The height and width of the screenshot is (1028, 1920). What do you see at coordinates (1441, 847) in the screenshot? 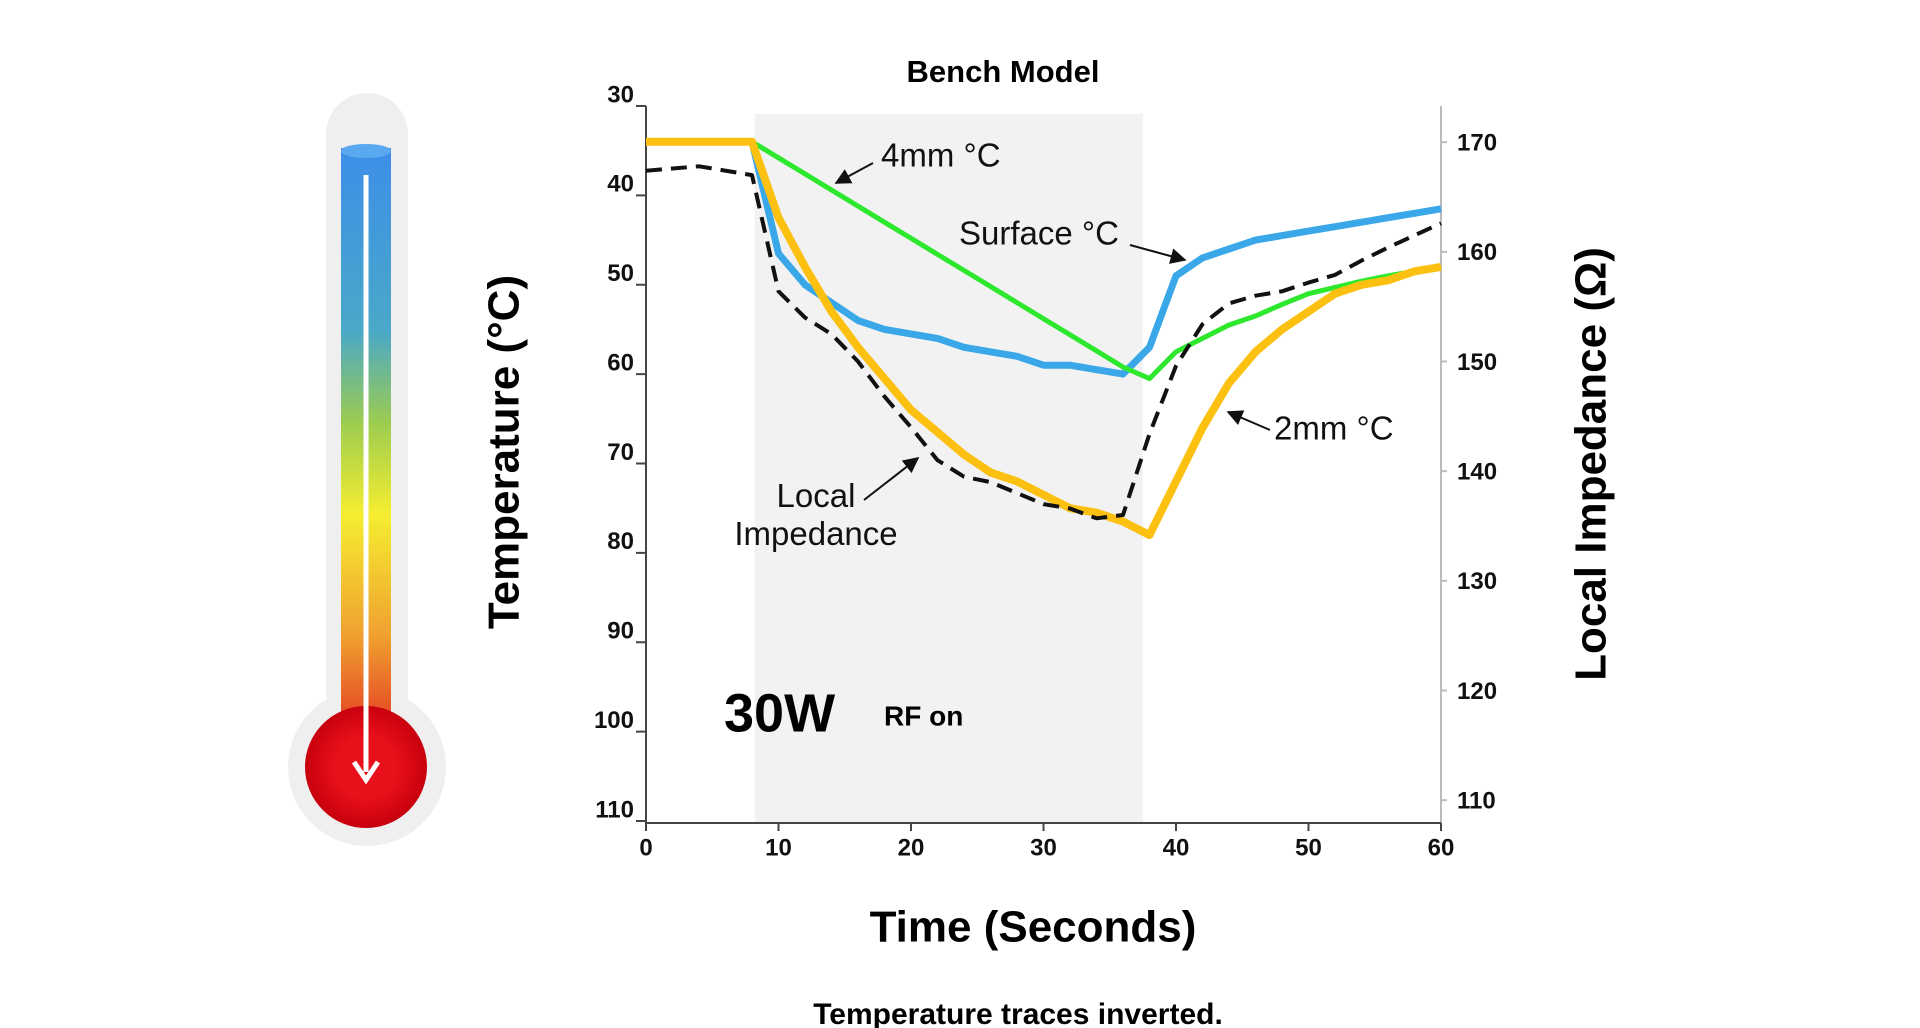
I see `x-tick-label: 60` at bounding box center [1441, 847].